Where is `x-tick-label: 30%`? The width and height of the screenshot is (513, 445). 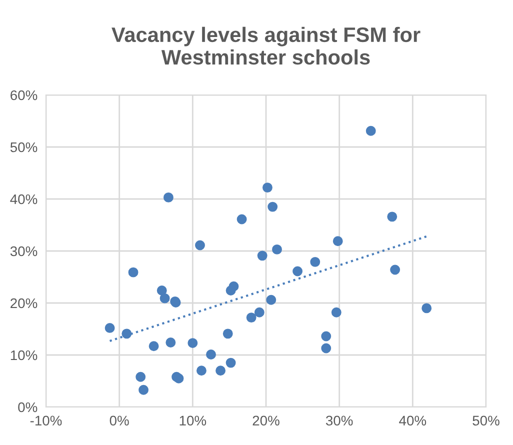 x-tick-label: 30% is located at coordinates (339, 421).